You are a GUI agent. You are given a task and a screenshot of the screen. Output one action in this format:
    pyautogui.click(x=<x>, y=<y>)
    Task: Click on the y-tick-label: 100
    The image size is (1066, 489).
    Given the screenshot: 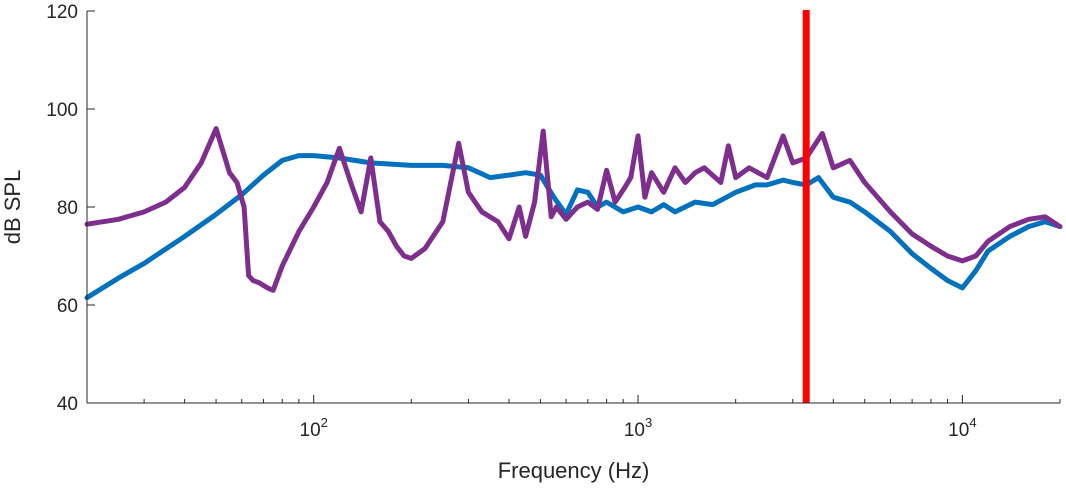 What is the action you would take?
    pyautogui.click(x=62, y=110)
    